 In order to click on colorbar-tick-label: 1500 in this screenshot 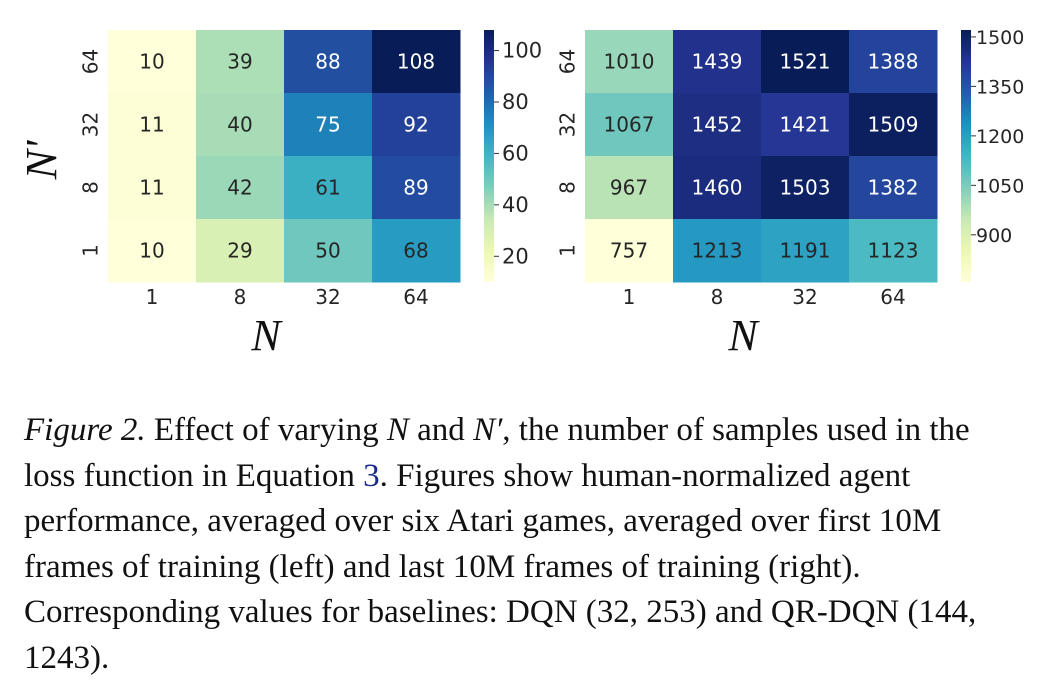, I will do `click(1000, 38)`.